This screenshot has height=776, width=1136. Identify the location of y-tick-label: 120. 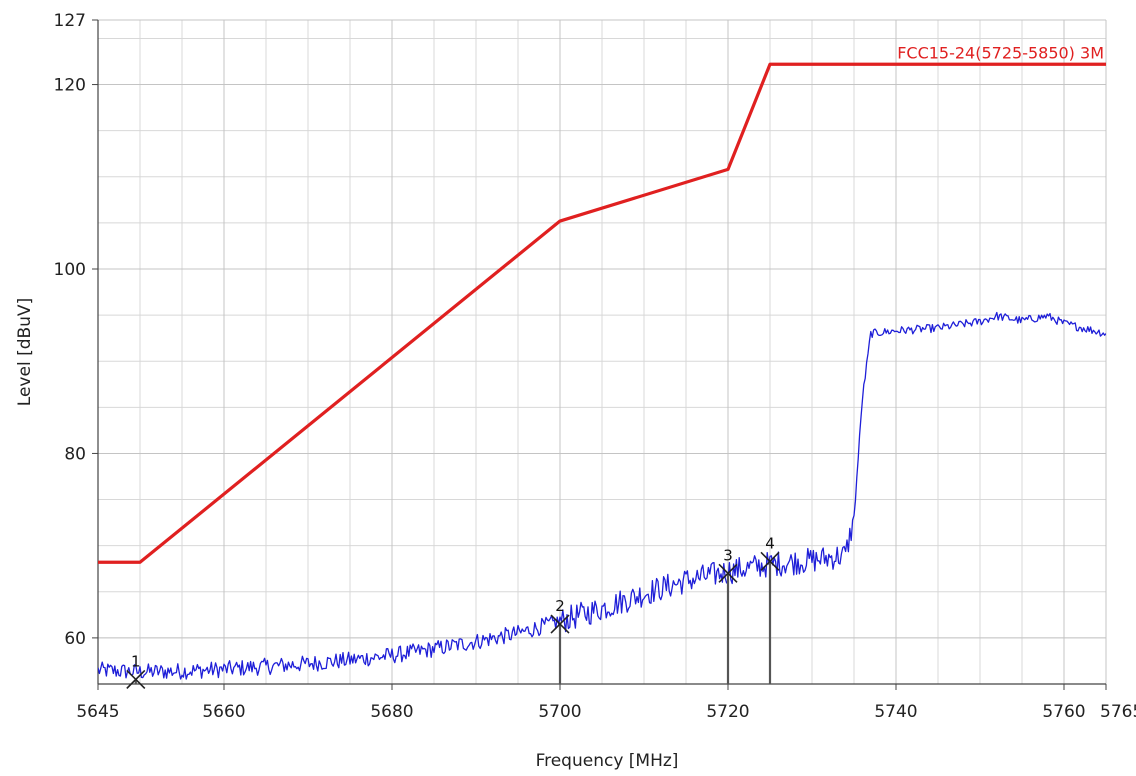
(70, 86).